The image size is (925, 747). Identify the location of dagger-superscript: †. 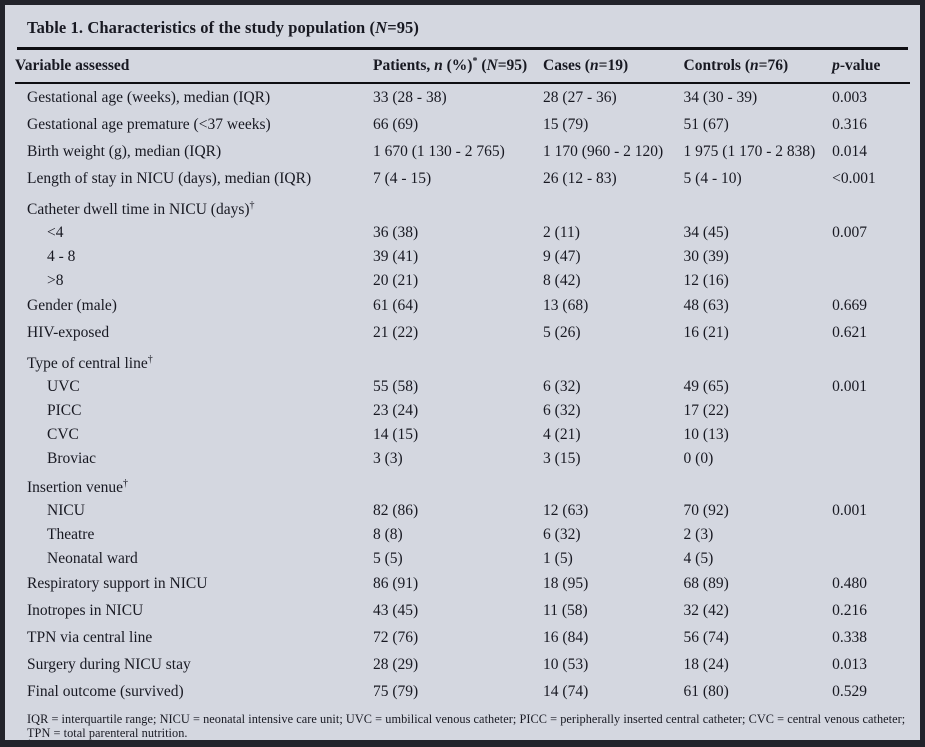
(252, 205).